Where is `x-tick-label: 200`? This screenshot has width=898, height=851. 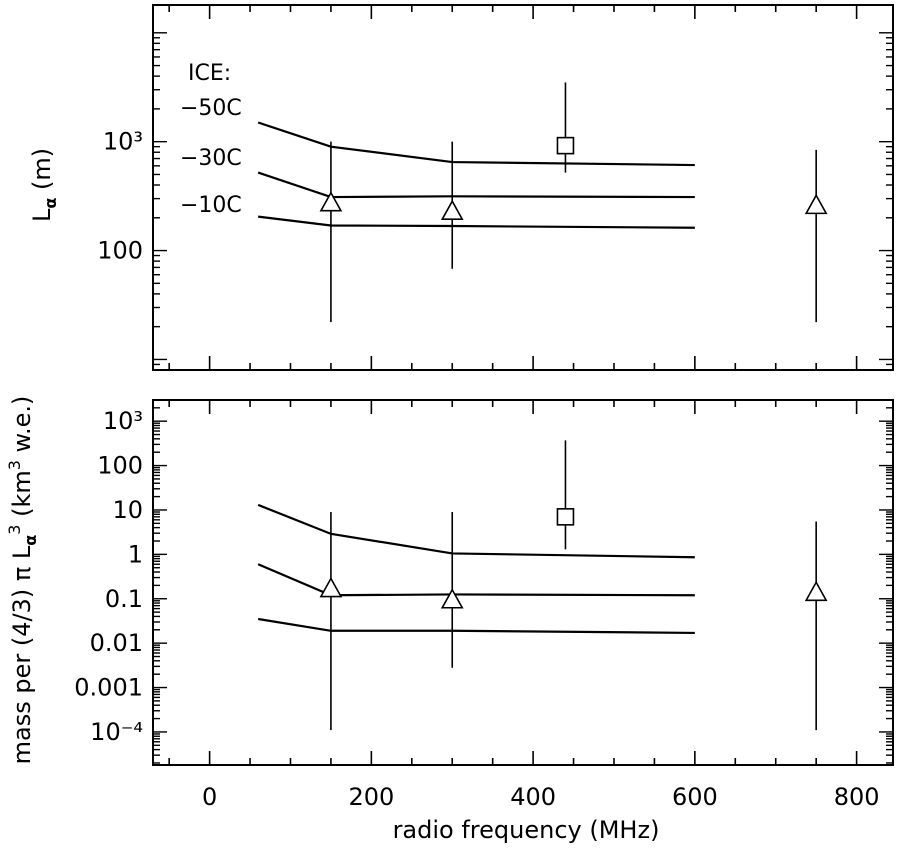 x-tick-label: 200 is located at coordinates (371, 797).